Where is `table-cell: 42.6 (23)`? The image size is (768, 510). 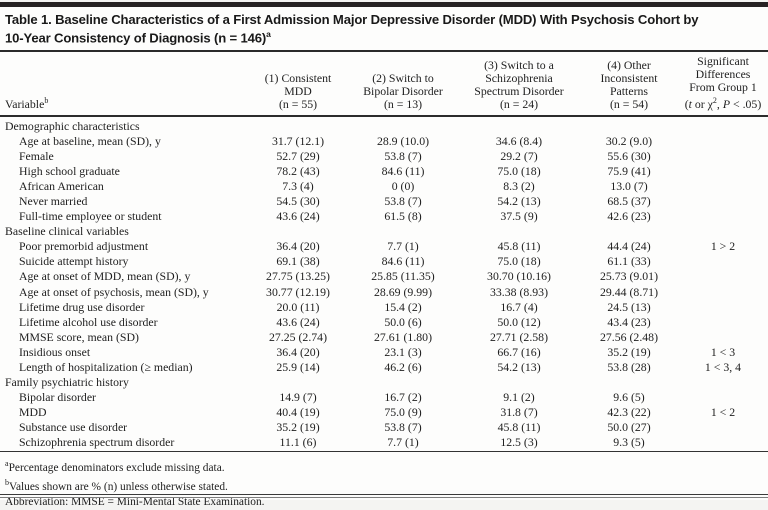 table-cell: 42.6 (23) is located at coordinates (629, 216).